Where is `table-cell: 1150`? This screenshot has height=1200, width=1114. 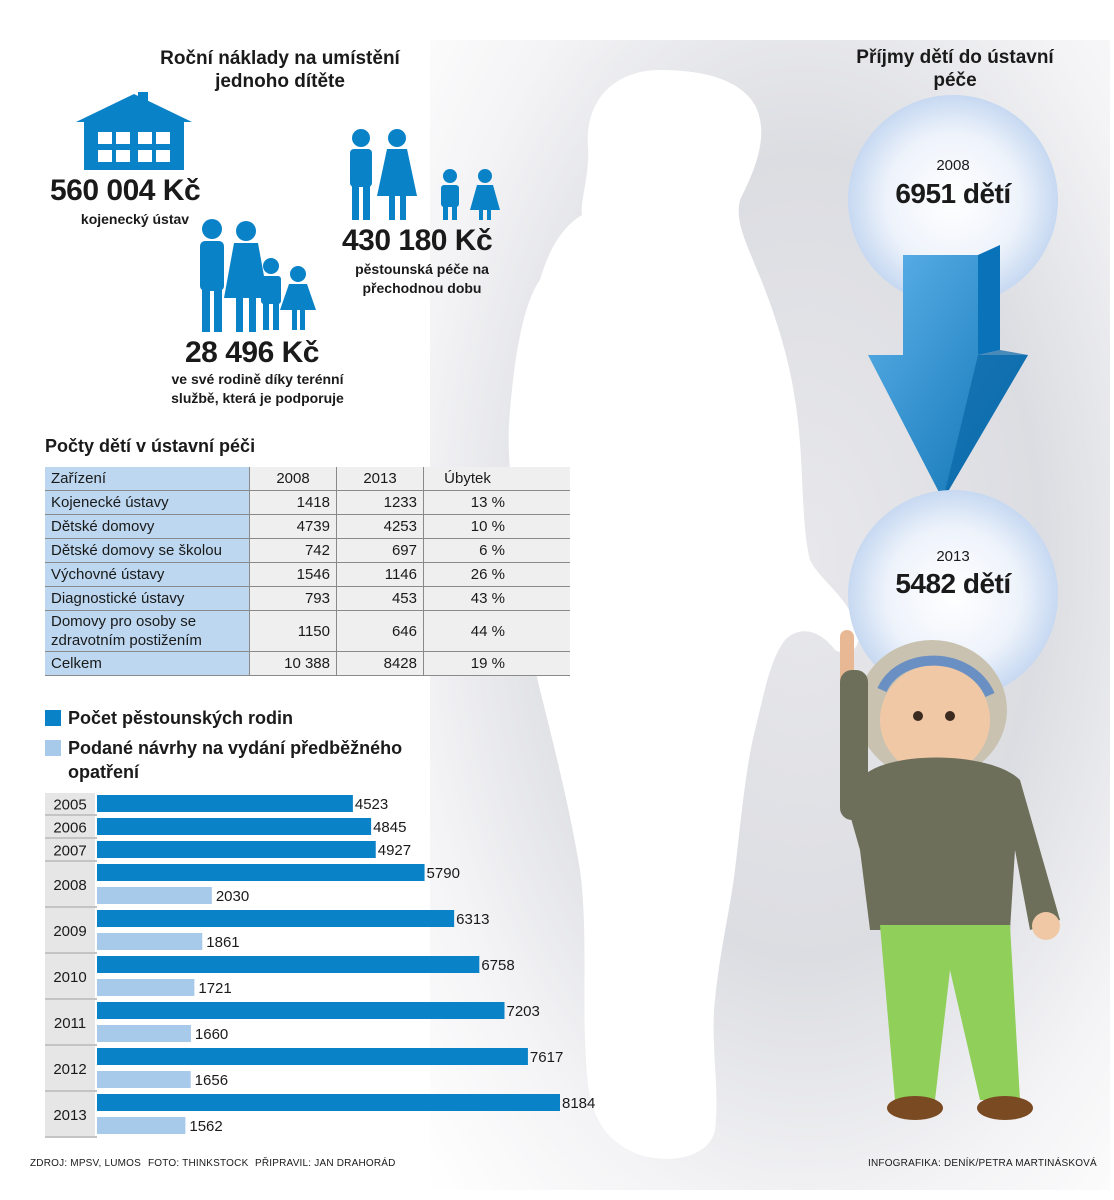 table-cell: 1150 is located at coordinates (293, 631).